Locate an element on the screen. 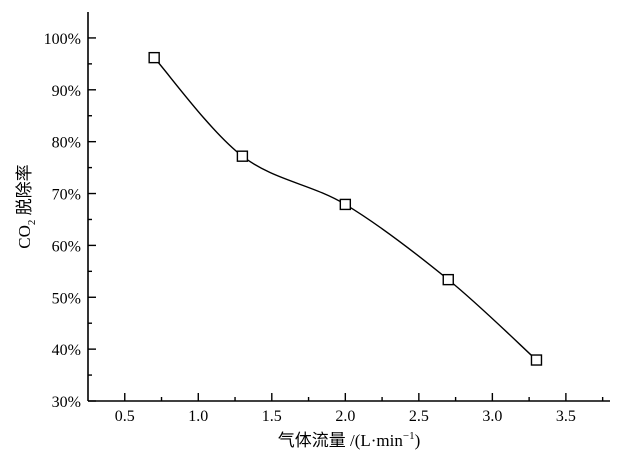 The image size is (632, 468). x-tick-label: 1.0 is located at coordinates (198, 416).